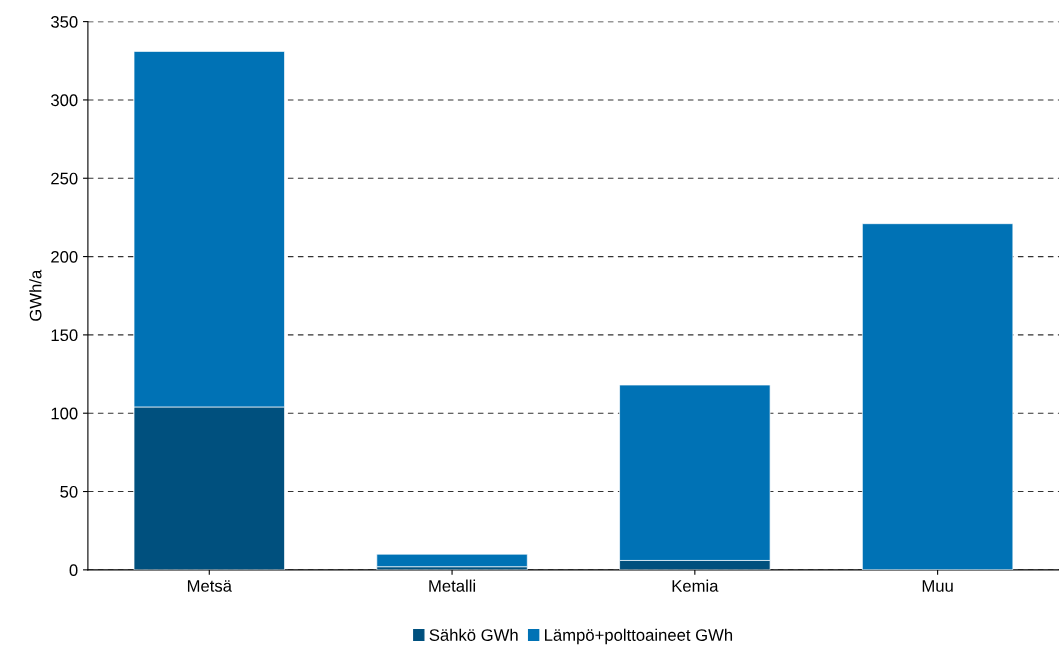 This screenshot has width=1059, height=655. I want to click on y-axis-title: GWh/a, so click(35, 295).